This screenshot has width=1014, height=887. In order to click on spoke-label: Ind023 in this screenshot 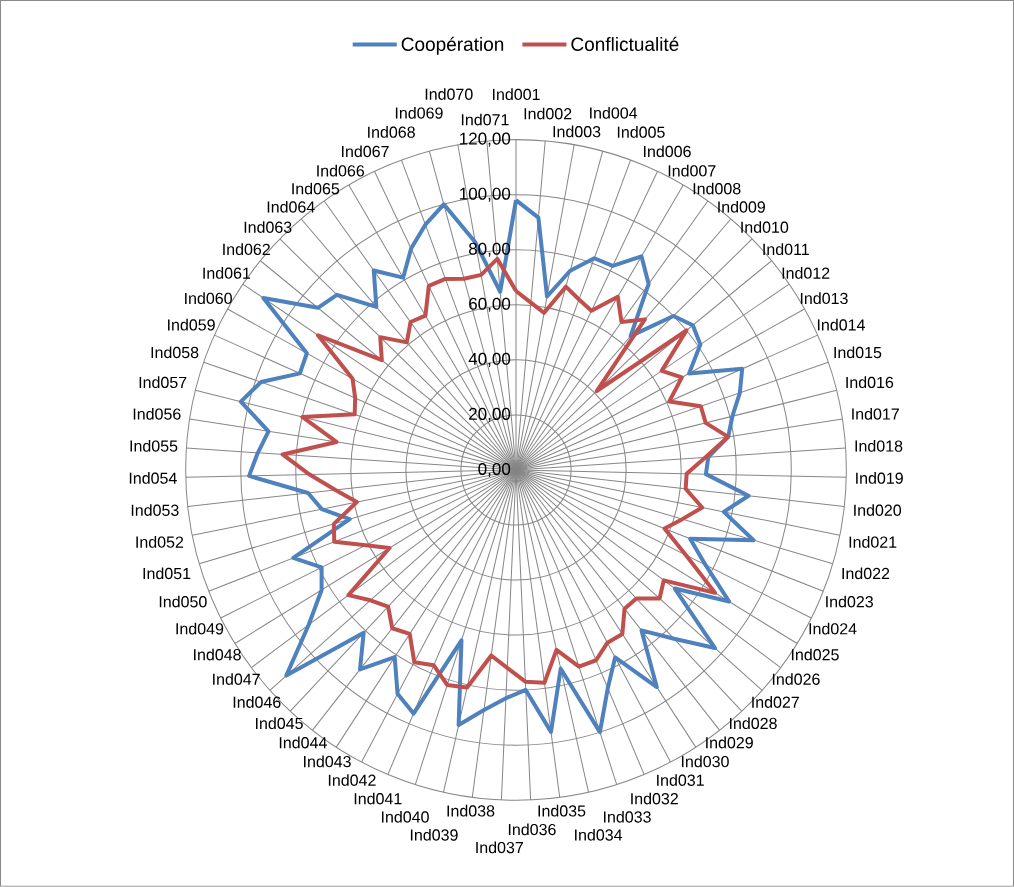, I will do `click(849, 601)`.